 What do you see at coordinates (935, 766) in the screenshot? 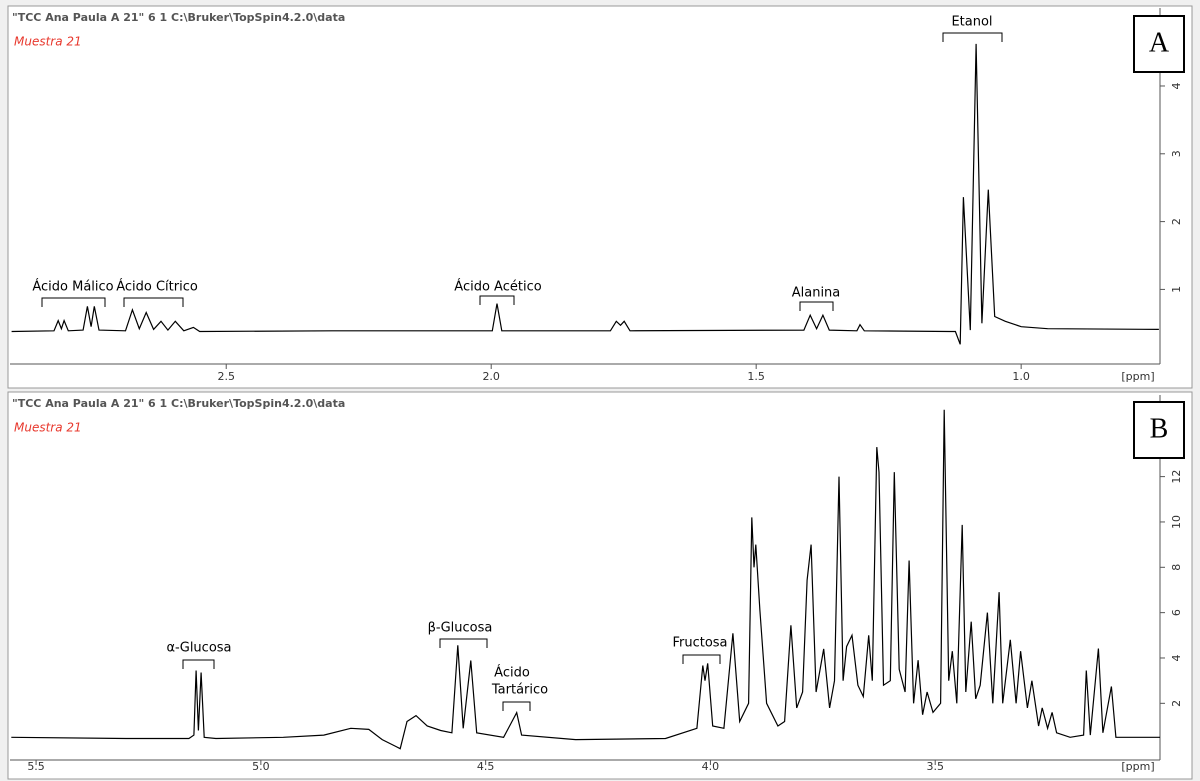
I see `x-tick-label: 3.5` at bounding box center [935, 766].